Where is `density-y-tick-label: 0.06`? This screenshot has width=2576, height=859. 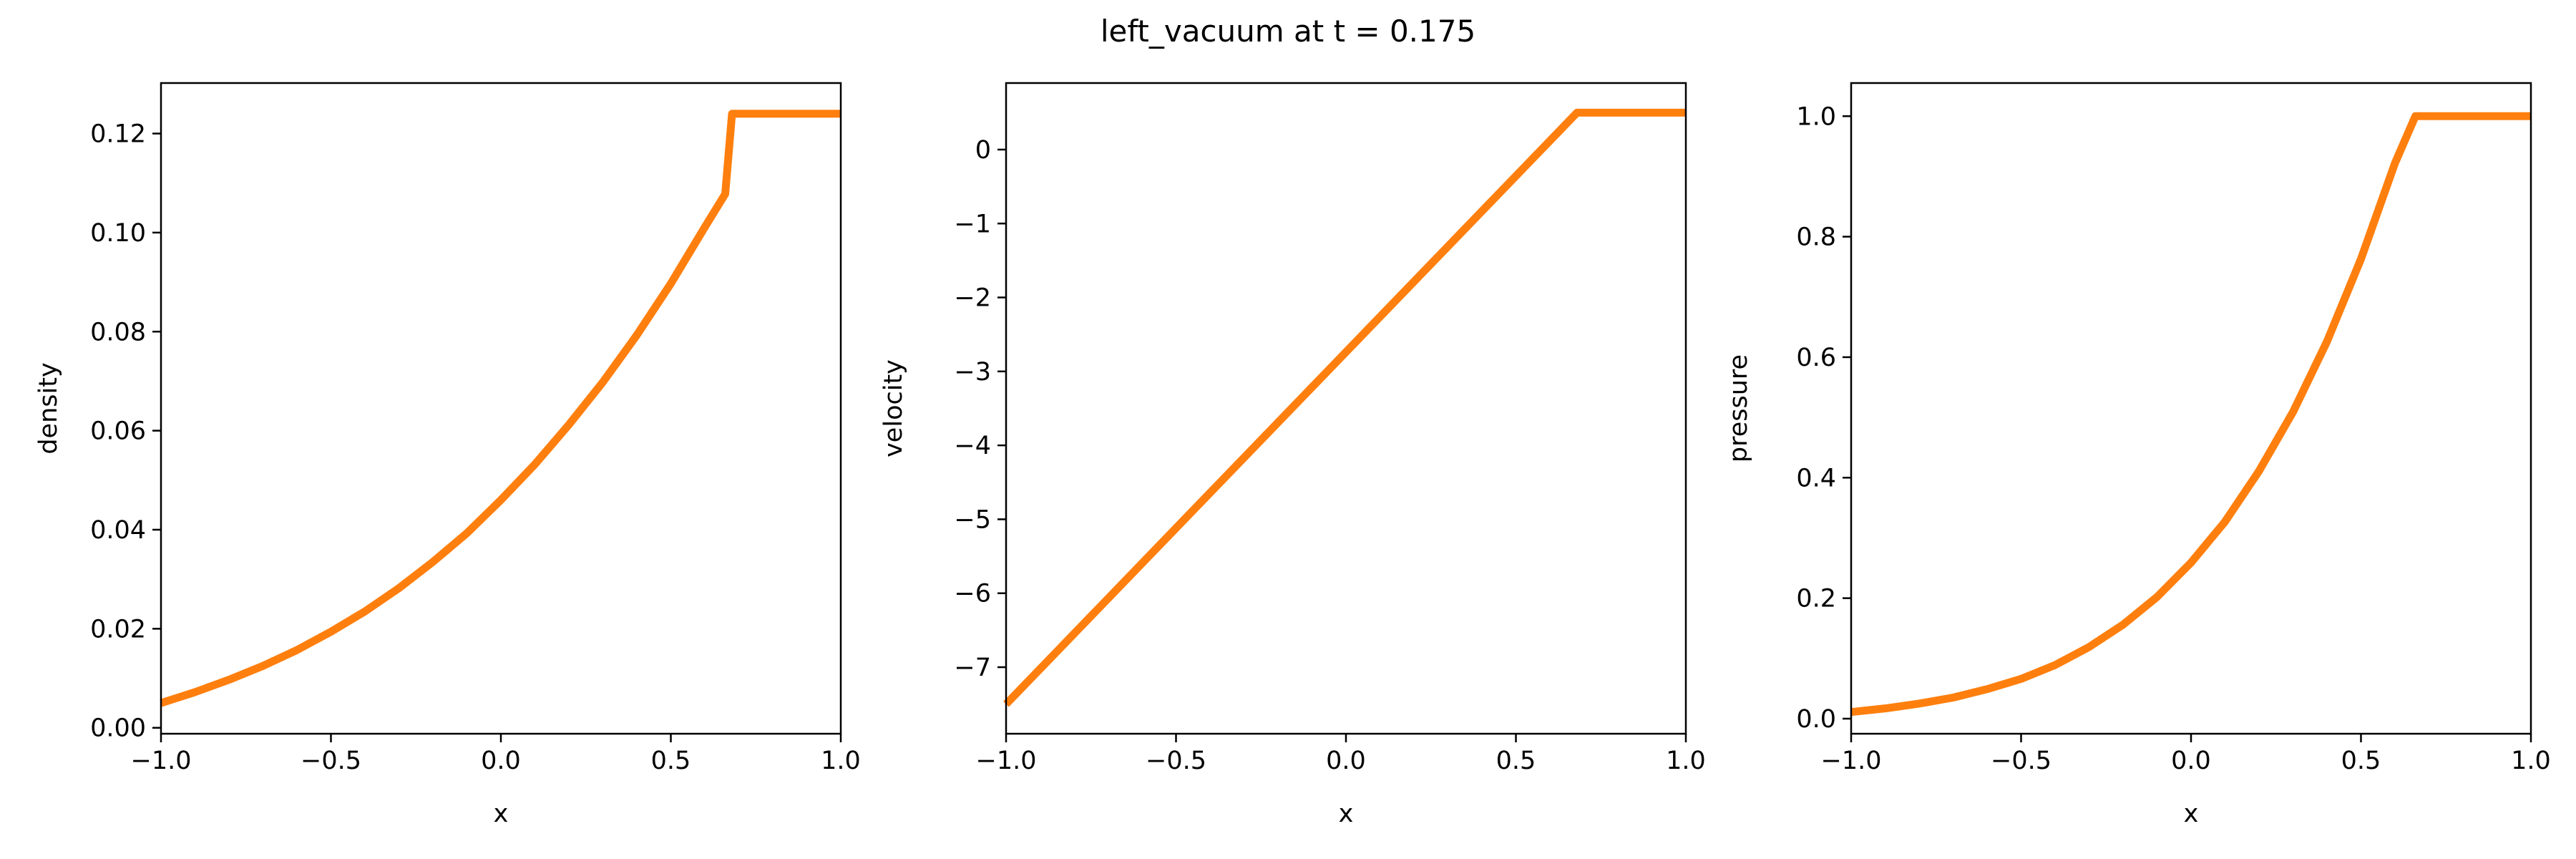 density-y-tick-label: 0.06 is located at coordinates (118, 431).